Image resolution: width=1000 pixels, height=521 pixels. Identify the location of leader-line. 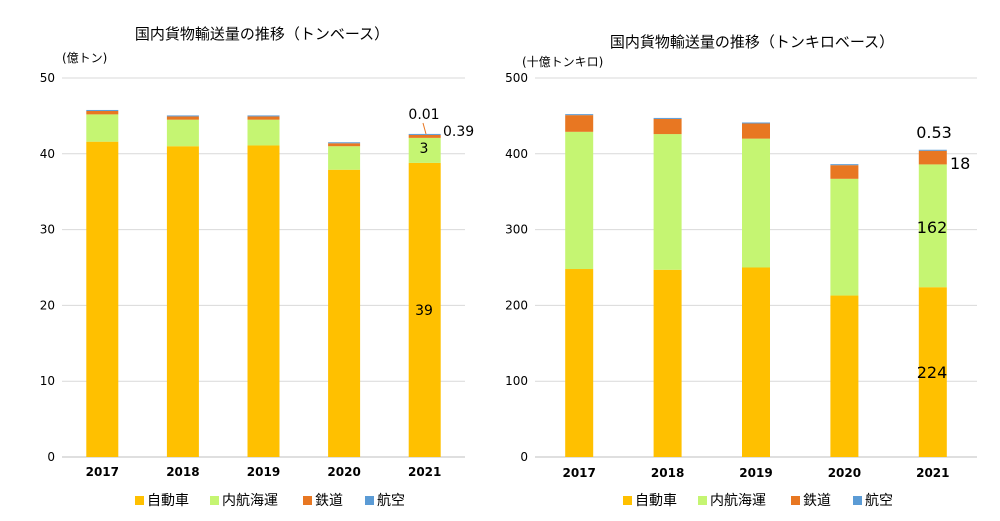
(424, 128).